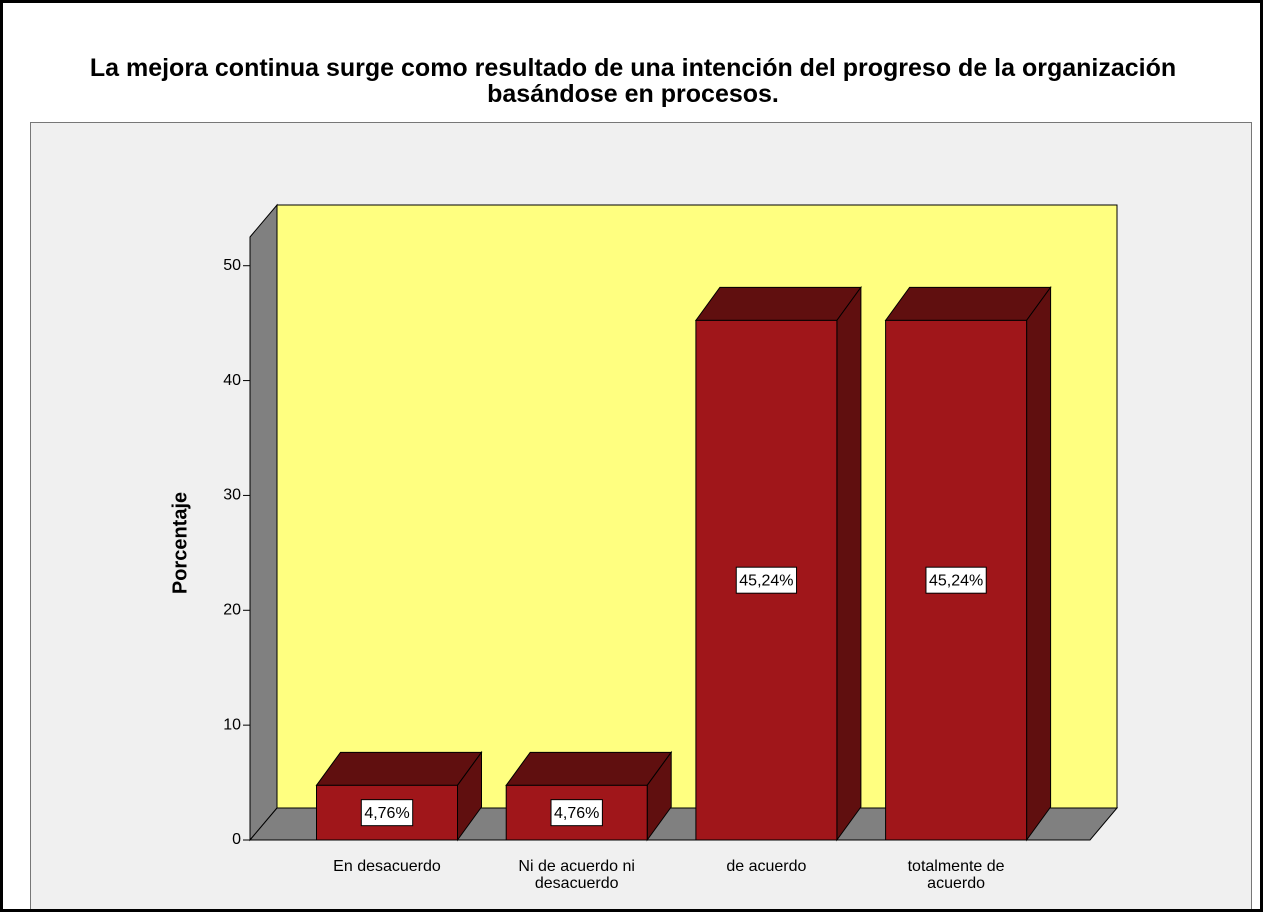 The width and height of the screenshot is (1263, 912). I want to click on y-tick-label: 10, so click(232, 724).